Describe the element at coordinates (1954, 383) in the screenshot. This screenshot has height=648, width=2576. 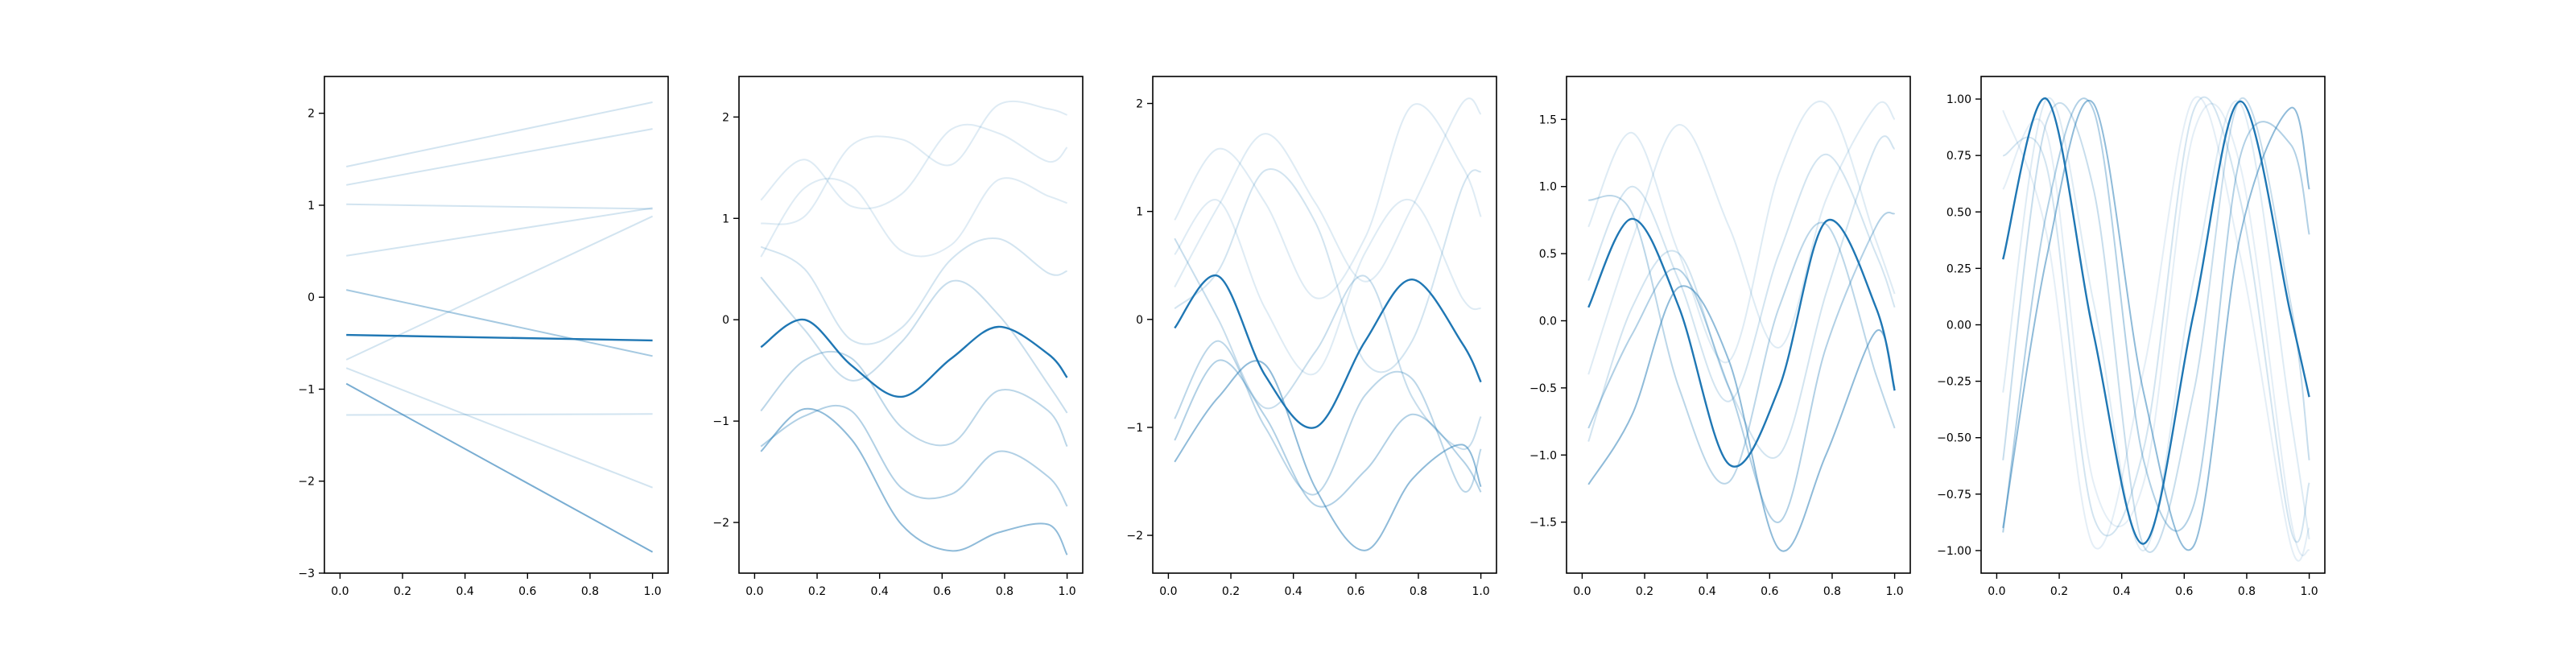
I see `y-tick-label: −0.25` at that location.